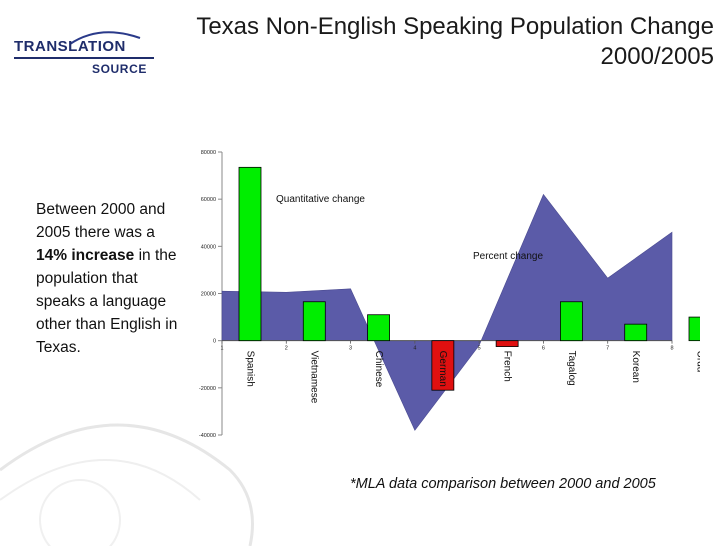  I want to click on y-tick-label: -20000, so click(207, 389).